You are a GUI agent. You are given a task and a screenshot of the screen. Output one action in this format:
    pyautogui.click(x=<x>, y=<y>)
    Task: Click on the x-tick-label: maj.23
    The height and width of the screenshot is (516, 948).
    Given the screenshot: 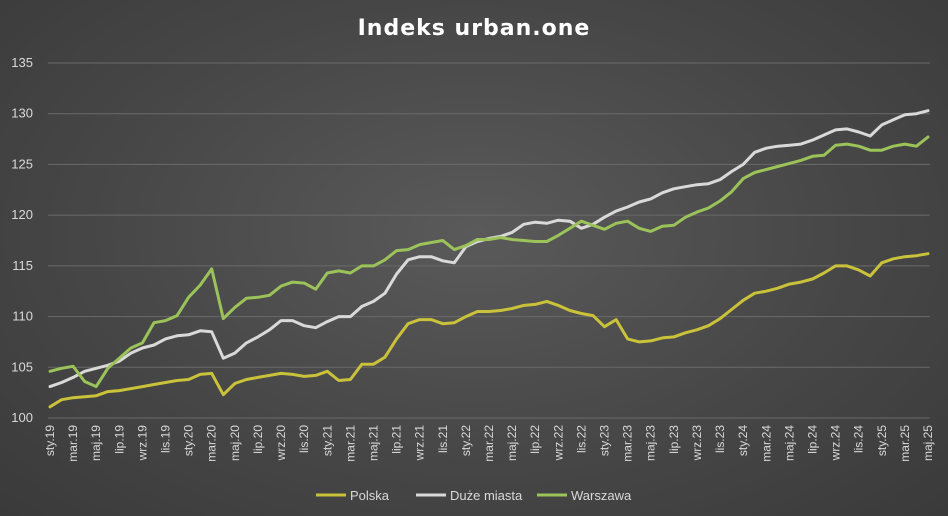 What is the action you would take?
    pyautogui.click(x=651, y=443)
    